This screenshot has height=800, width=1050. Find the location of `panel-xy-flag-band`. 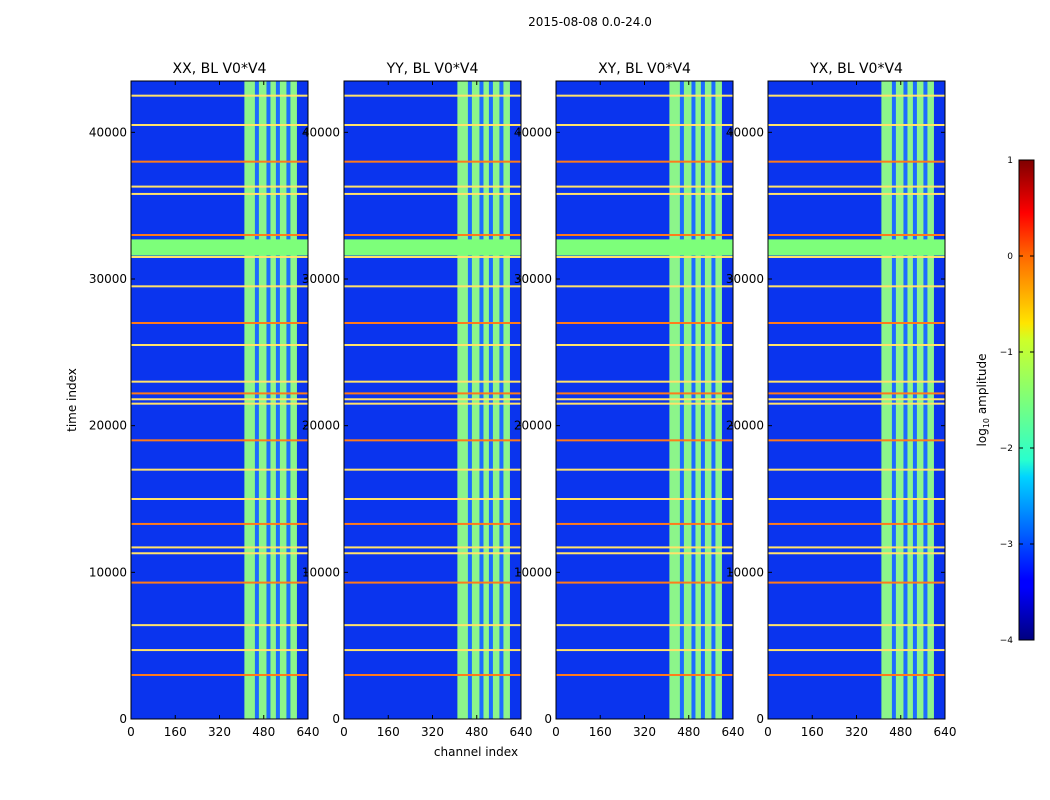

panel-xy-flag-band is located at coordinates (644, 247).